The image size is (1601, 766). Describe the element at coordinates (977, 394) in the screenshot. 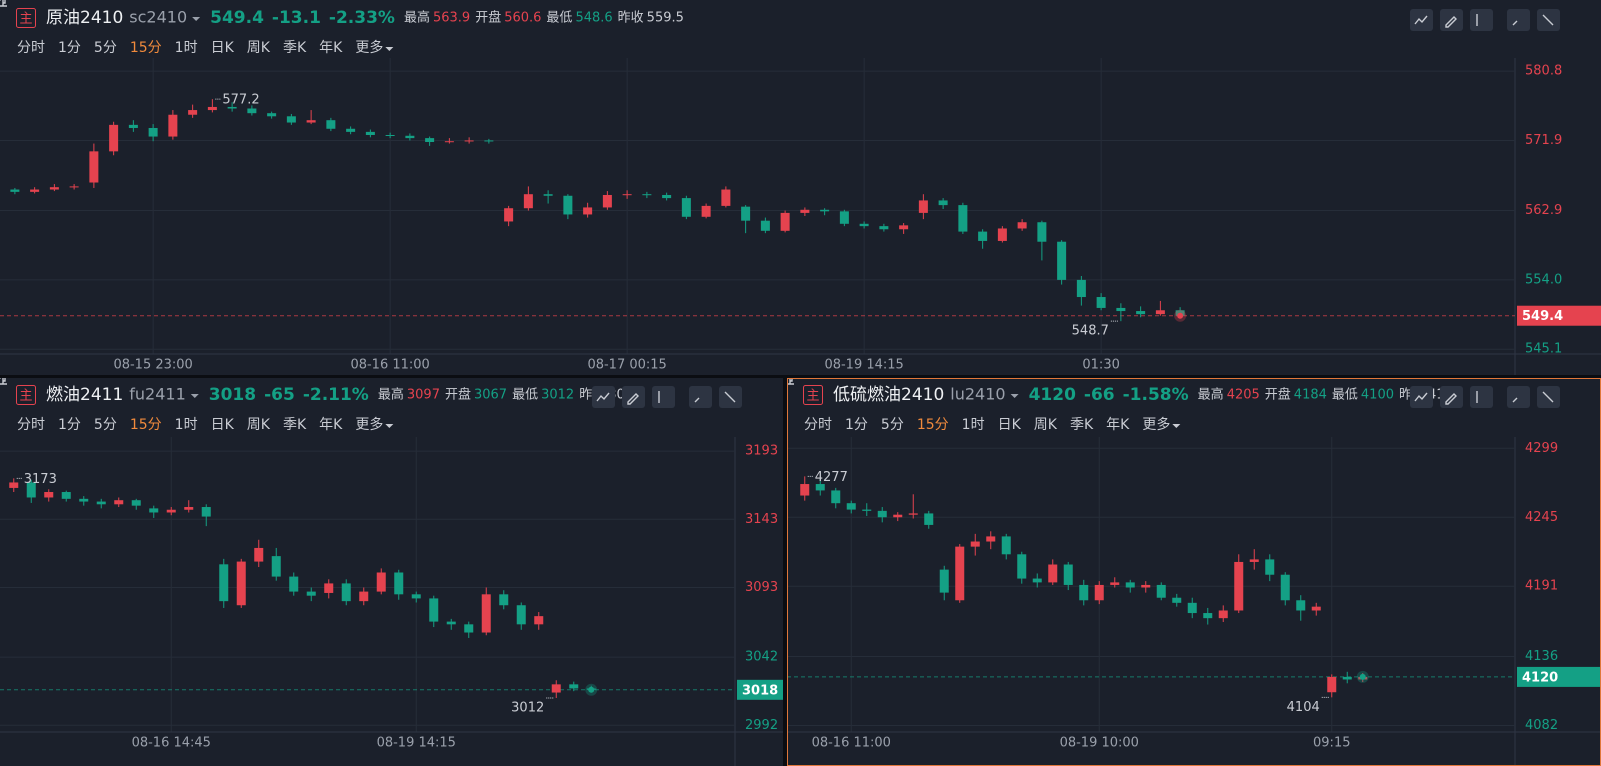

I see `symbol-code: lu2410` at that location.